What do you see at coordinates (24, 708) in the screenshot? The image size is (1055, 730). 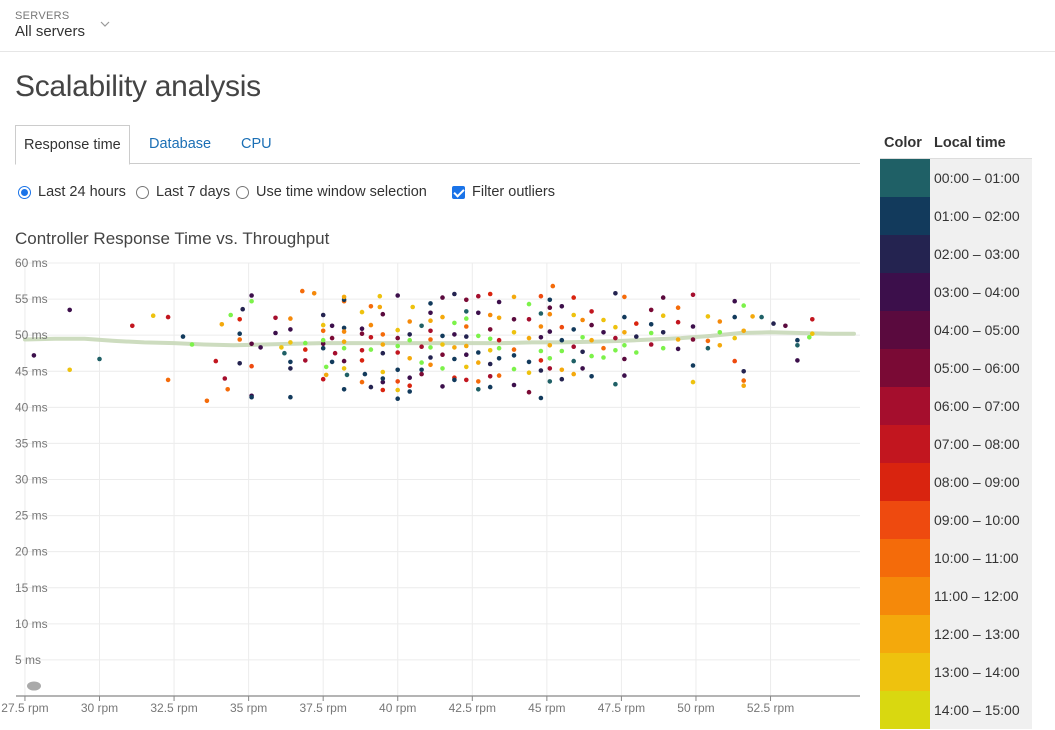 I see `x-tick-label: 27.5 rpm` at bounding box center [24, 708].